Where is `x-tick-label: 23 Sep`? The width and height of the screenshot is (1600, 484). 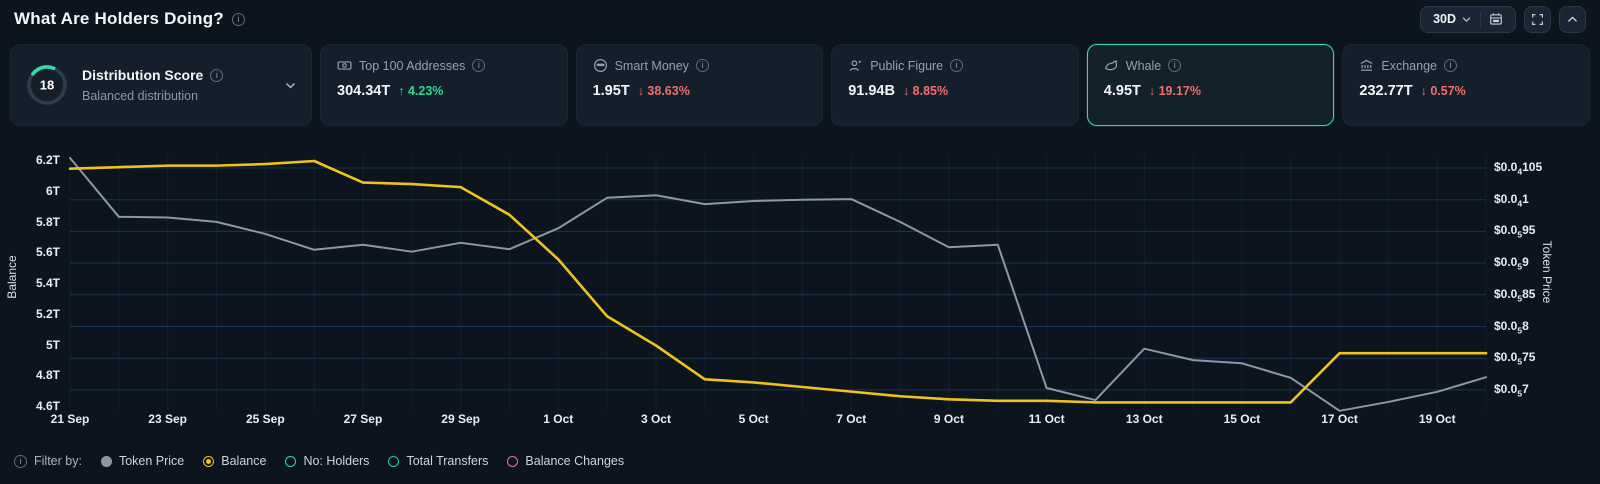
x-tick-label: 23 Sep is located at coordinates (167, 419).